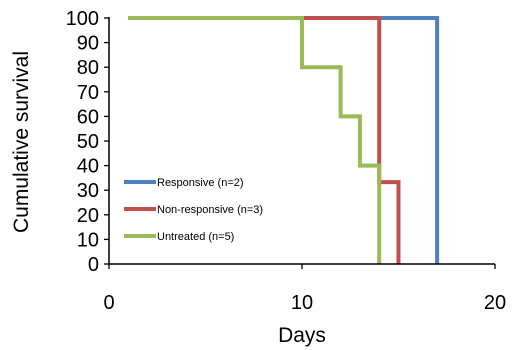  What do you see at coordinates (88, 191) in the screenshot?
I see `y-tick-label: 30` at bounding box center [88, 191].